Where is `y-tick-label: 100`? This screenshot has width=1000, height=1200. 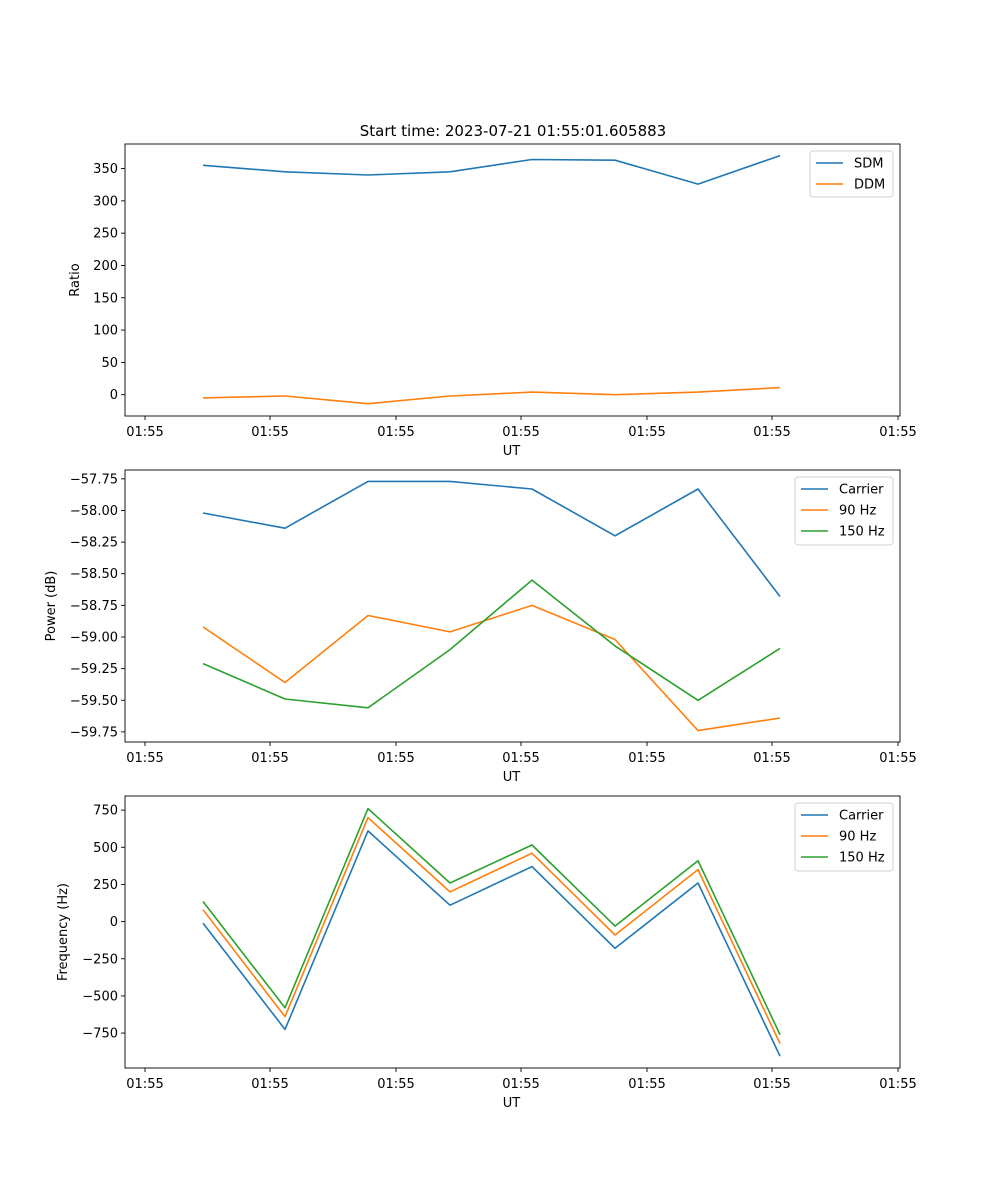 y-tick-label: 100 is located at coordinates (105, 331).